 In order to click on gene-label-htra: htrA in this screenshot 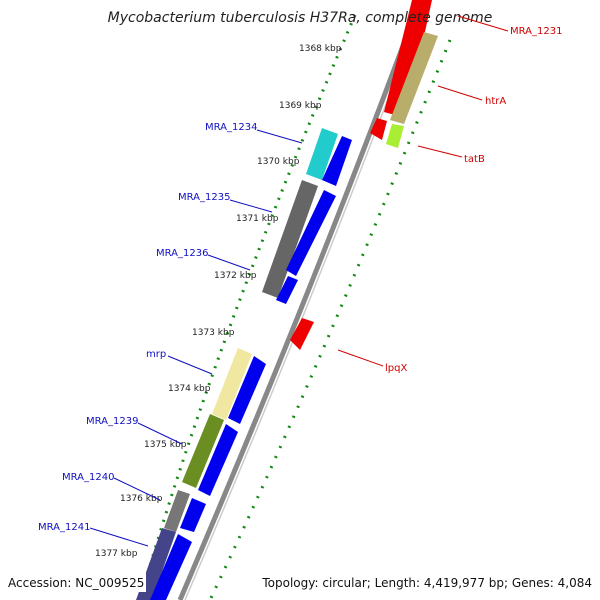, I will do `click(495, 101)`.